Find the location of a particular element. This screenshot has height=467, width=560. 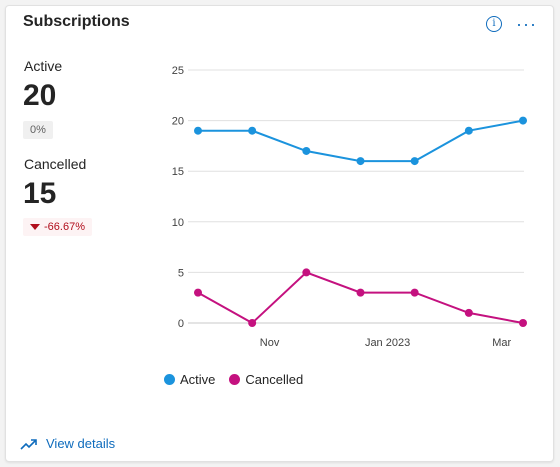

active-value: 20 is located at coordinates (40, 95).